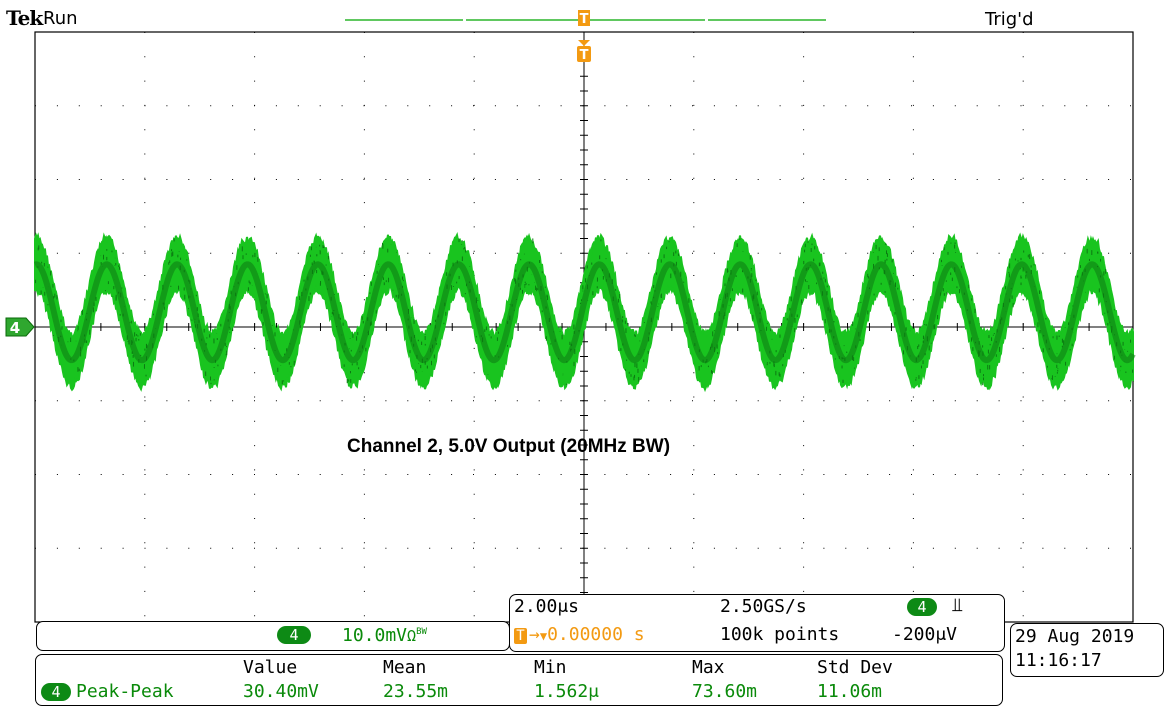  I want to click on measurement-value: 30.40mV, so click(281, 691).